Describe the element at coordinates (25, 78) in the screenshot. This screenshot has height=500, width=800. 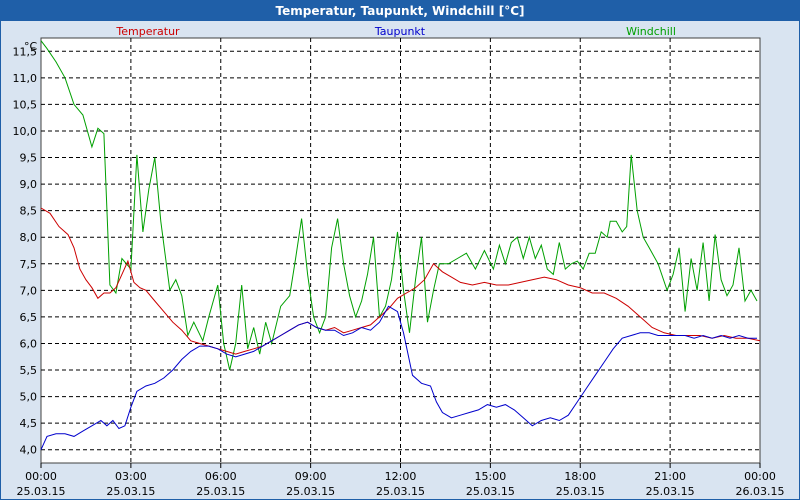
I see `y-tick-label: 11,0` at that location.